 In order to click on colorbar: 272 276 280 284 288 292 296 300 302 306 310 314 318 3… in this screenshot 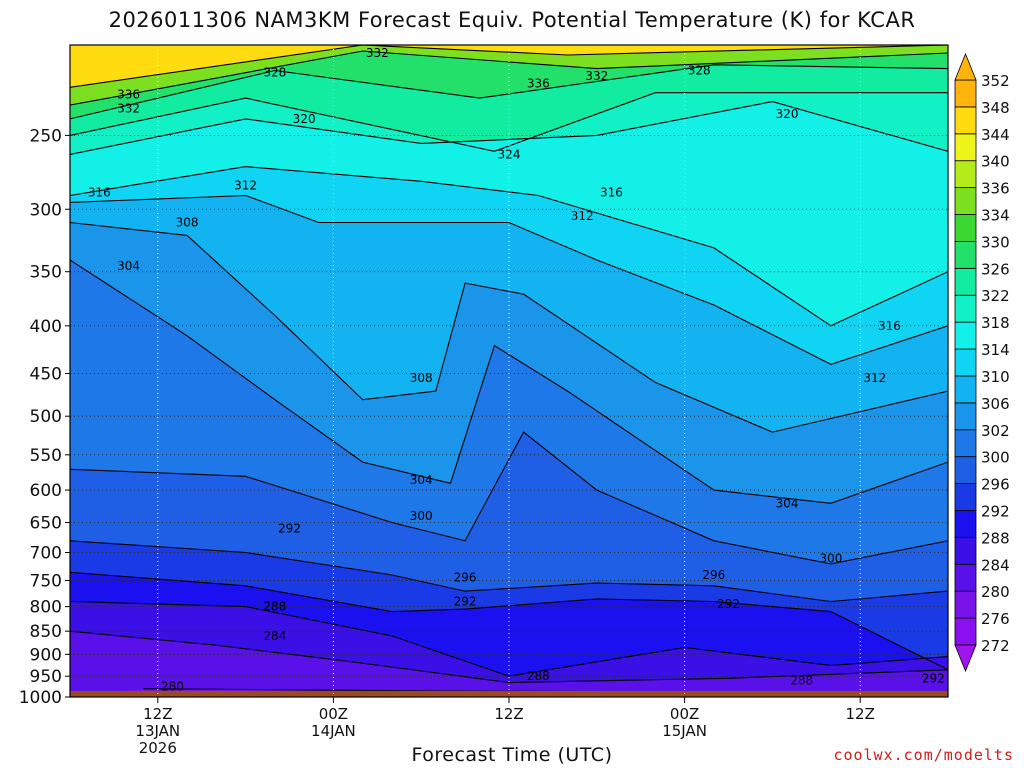, I will do `click(982, 362)`.